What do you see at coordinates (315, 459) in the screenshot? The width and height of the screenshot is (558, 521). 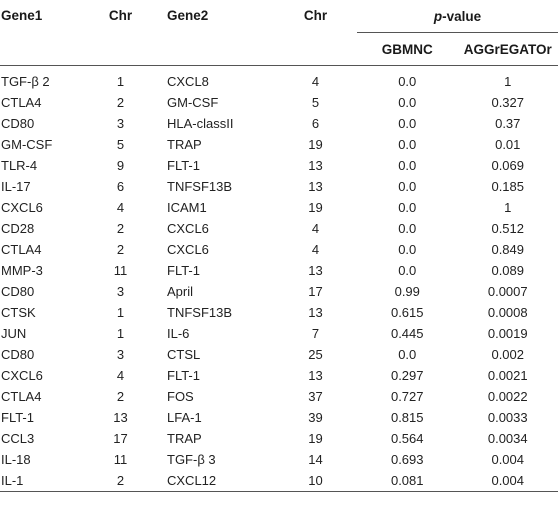 I see `cell-chr2: 14` at bounding box center [315, 459].